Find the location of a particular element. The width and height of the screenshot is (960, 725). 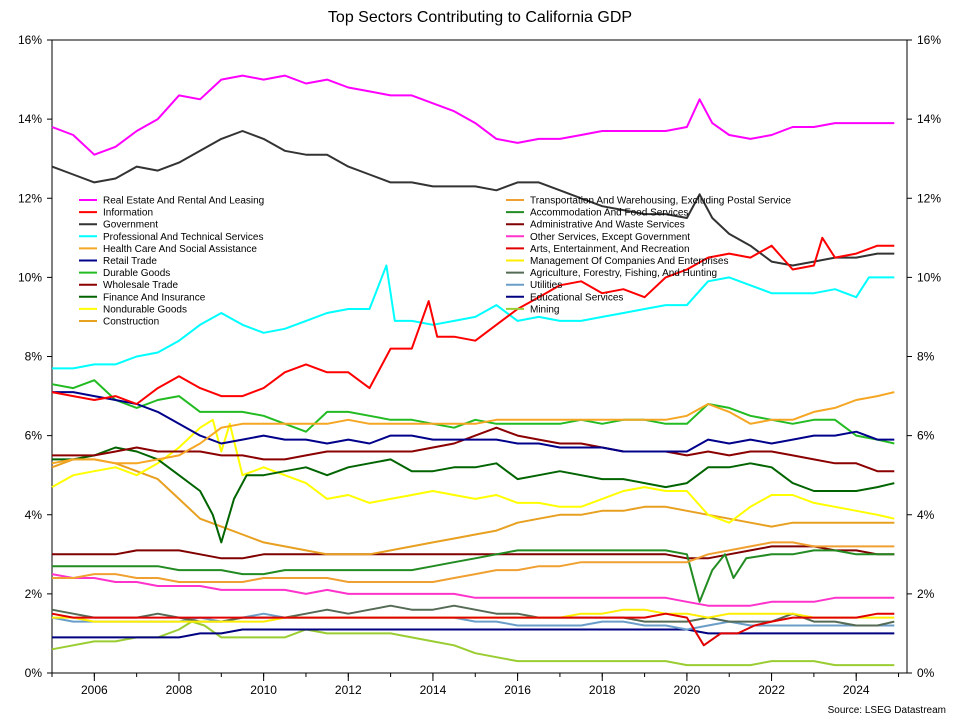

y-tick-label-left: 8% is located at coordinates (34, 357).